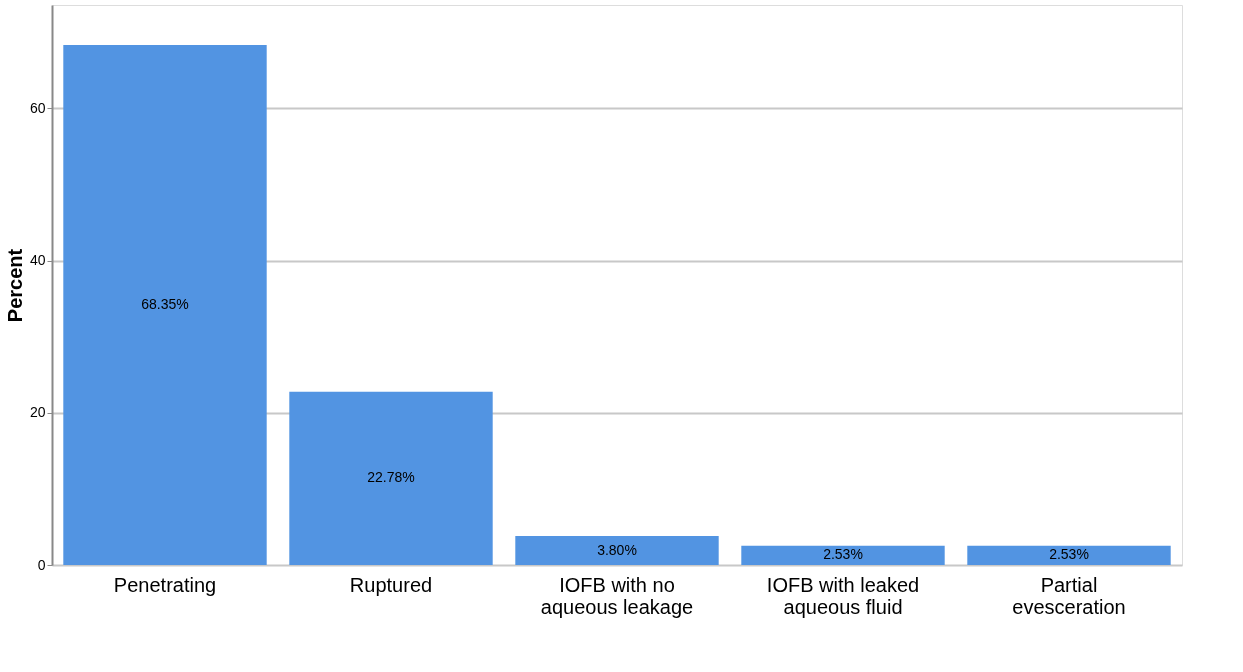  Describe the element at coordinates (37, 260) in the screenshot. I see `y-tick-label: 40` at that location.